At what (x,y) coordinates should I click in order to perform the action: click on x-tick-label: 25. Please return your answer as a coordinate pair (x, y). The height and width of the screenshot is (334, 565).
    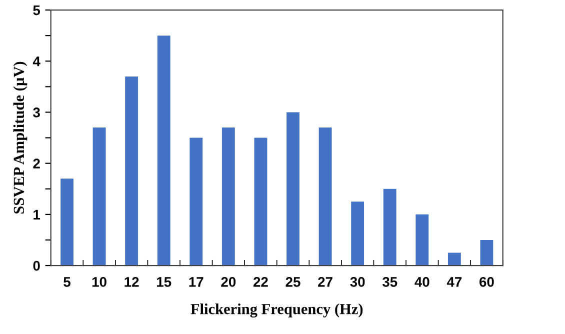
    Looking at the image, I should click on (293, 282).